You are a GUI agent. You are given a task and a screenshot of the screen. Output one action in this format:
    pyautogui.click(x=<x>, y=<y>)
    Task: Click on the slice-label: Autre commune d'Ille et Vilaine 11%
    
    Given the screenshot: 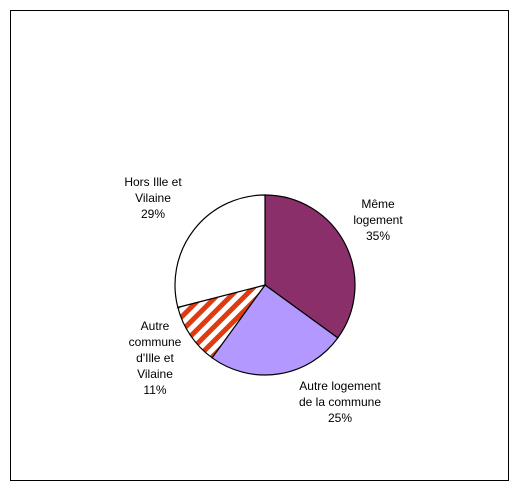 What is the action you would take?
    pyautogui.click(x=155, y=358)
    